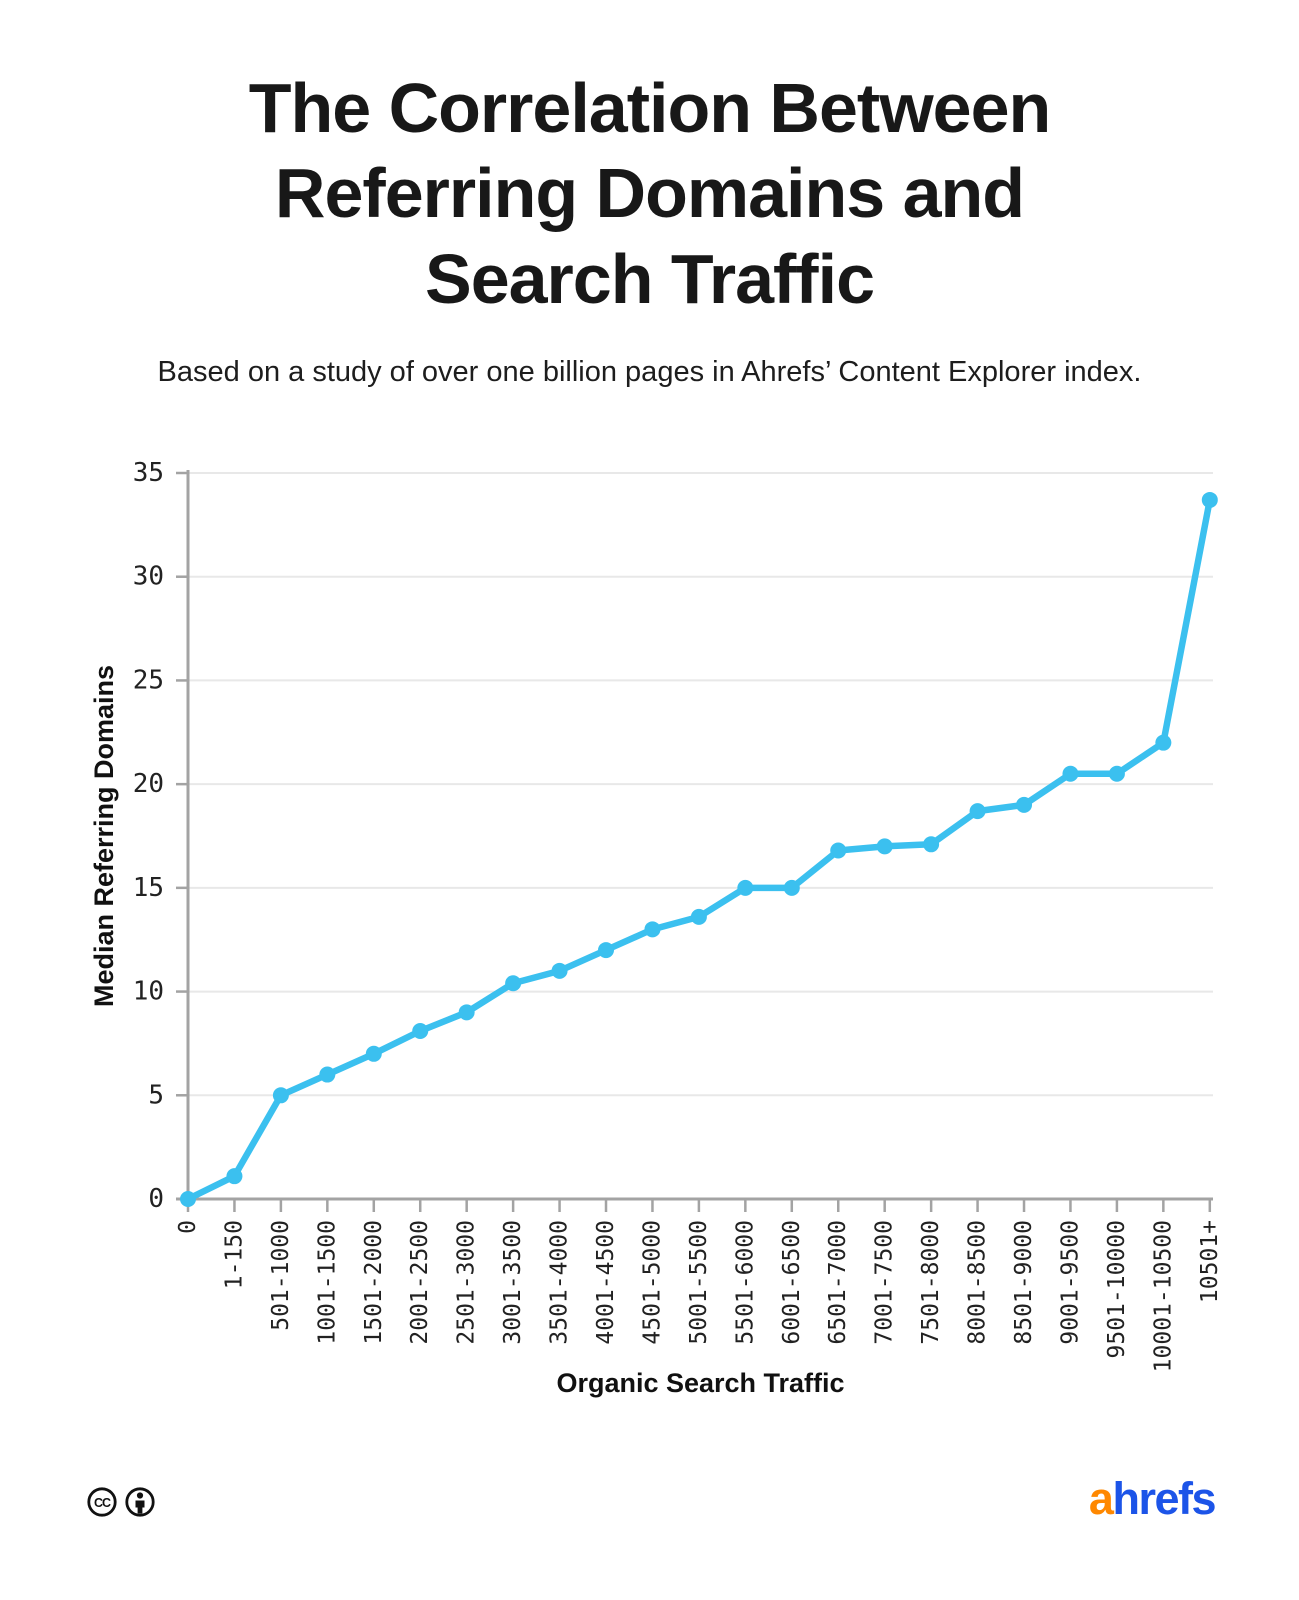 The height and width of the screenshot is (1600, 1299). Describe the element at coordinates (148, 992) in the screenshot. I see `y-tick-label: 10` at that location.